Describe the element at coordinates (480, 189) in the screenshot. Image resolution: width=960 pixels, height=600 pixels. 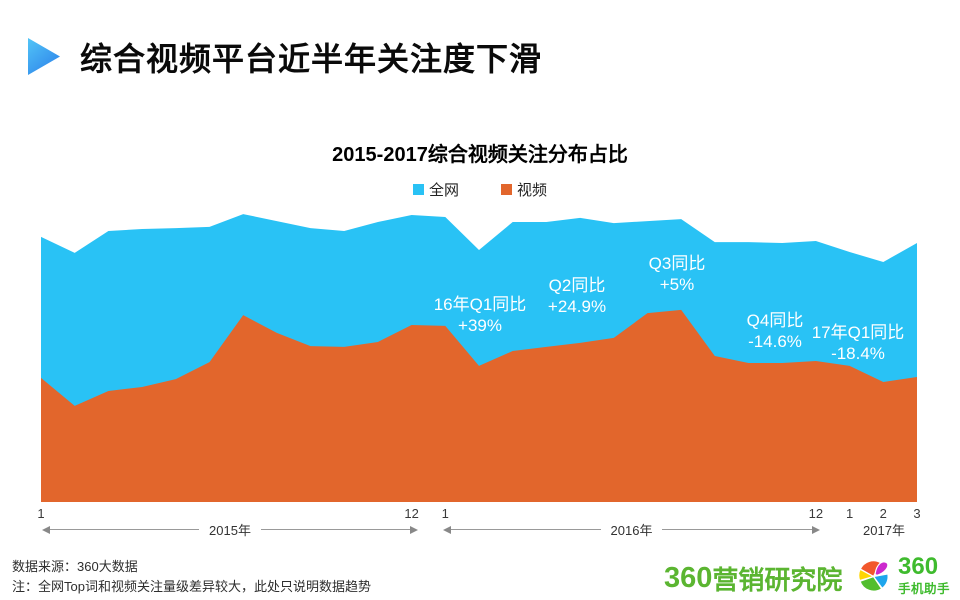
I see `chart-legend: 全网 视频` at that location.